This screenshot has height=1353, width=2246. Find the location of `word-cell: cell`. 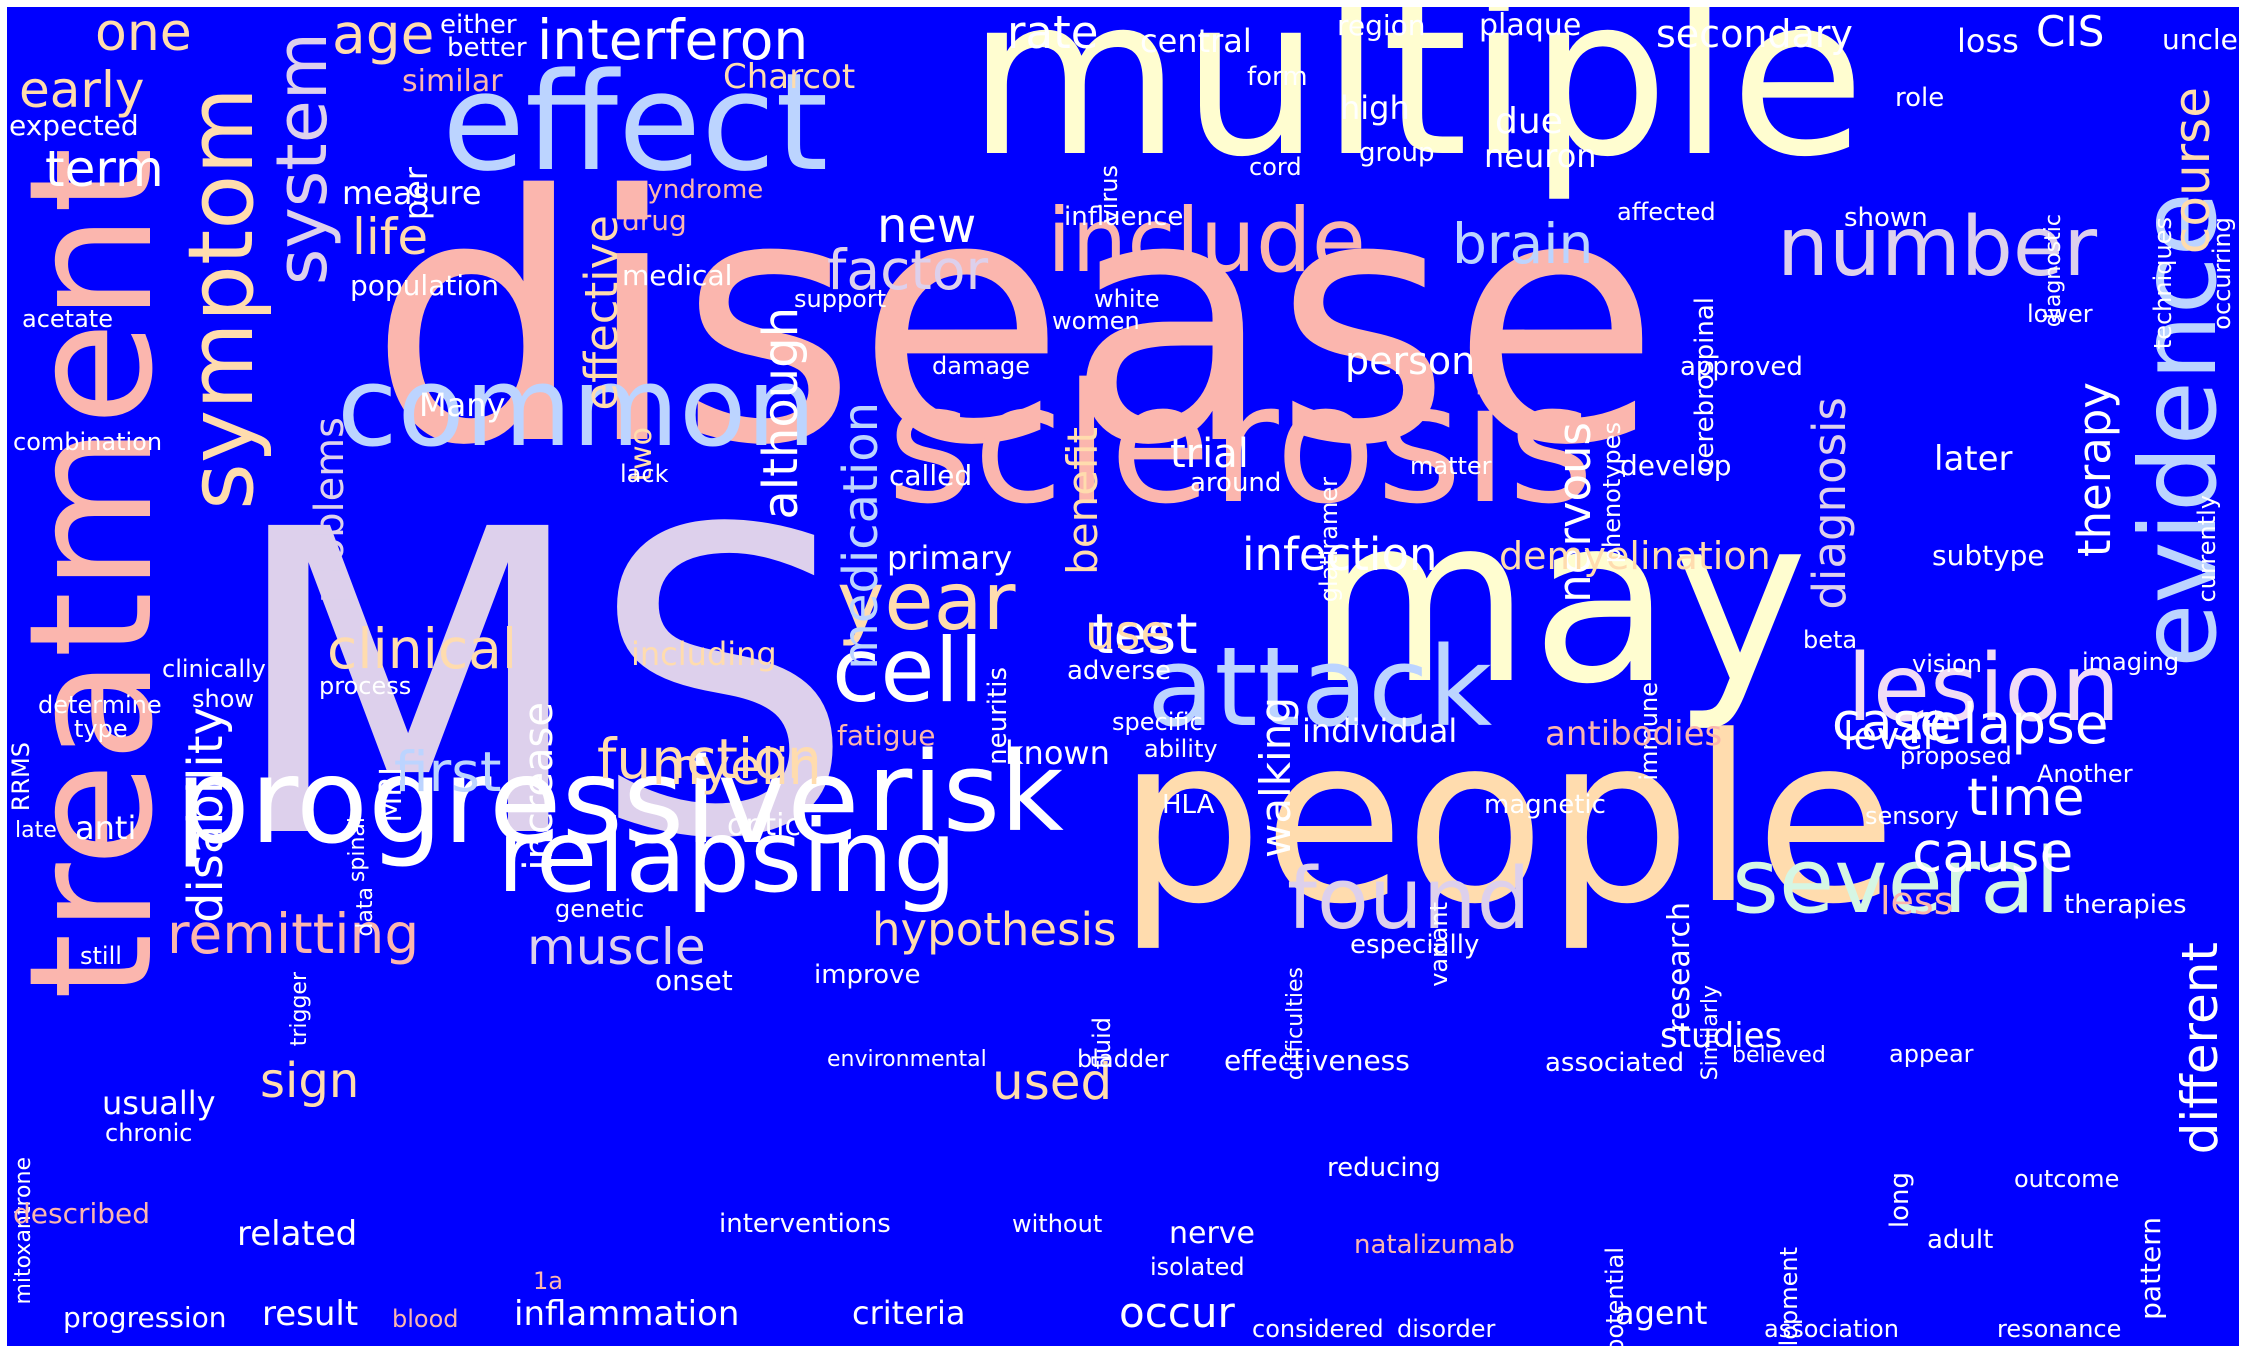

word-cell: cell is located at coordinates (908, 670).